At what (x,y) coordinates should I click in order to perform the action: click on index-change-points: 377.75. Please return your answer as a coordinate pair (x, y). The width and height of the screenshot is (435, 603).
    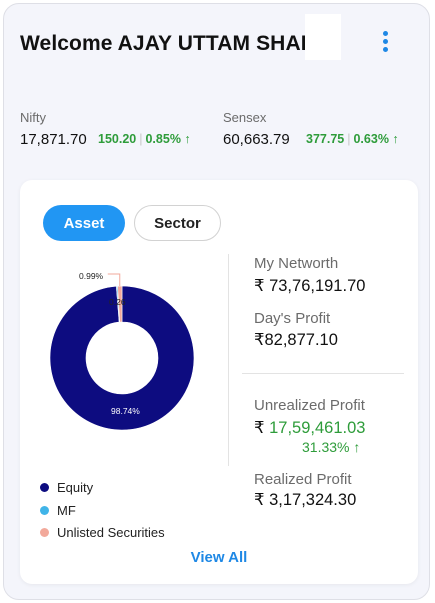
    Looking at the image, I should click on (325, 139).